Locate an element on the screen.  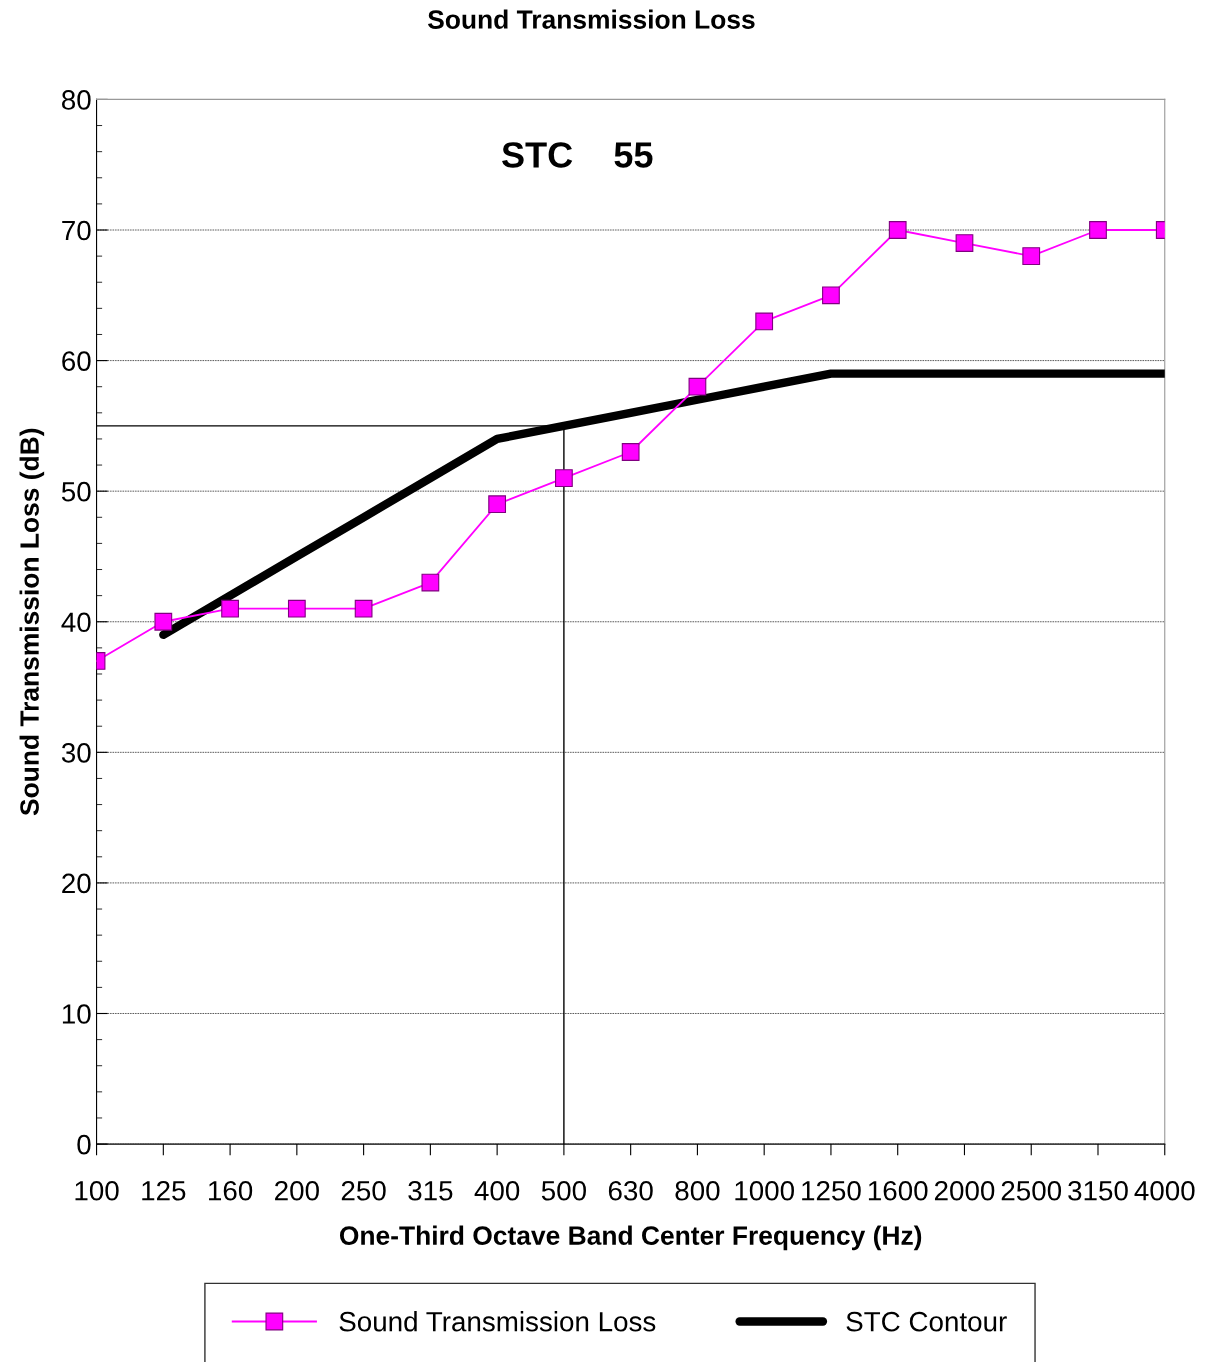
x-tick-label: 1250 is located at coordinates (831, 1190).